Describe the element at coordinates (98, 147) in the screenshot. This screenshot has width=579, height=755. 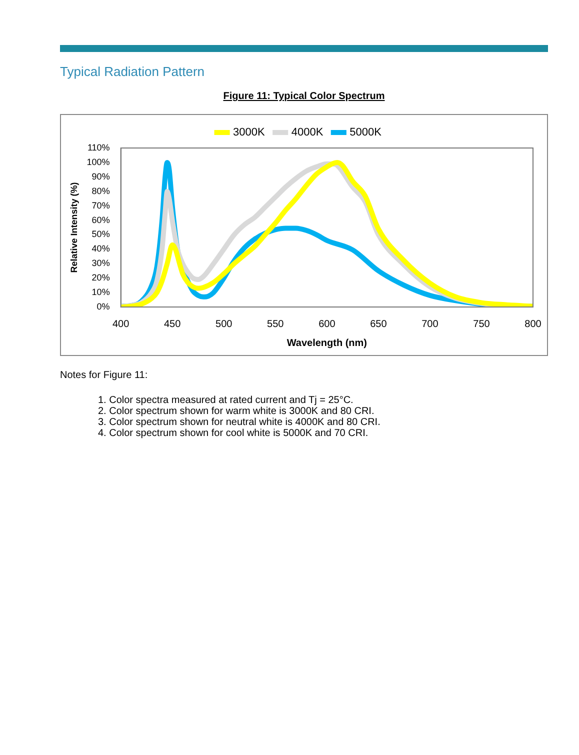
I see `y-tick-label: 110%` at that location.